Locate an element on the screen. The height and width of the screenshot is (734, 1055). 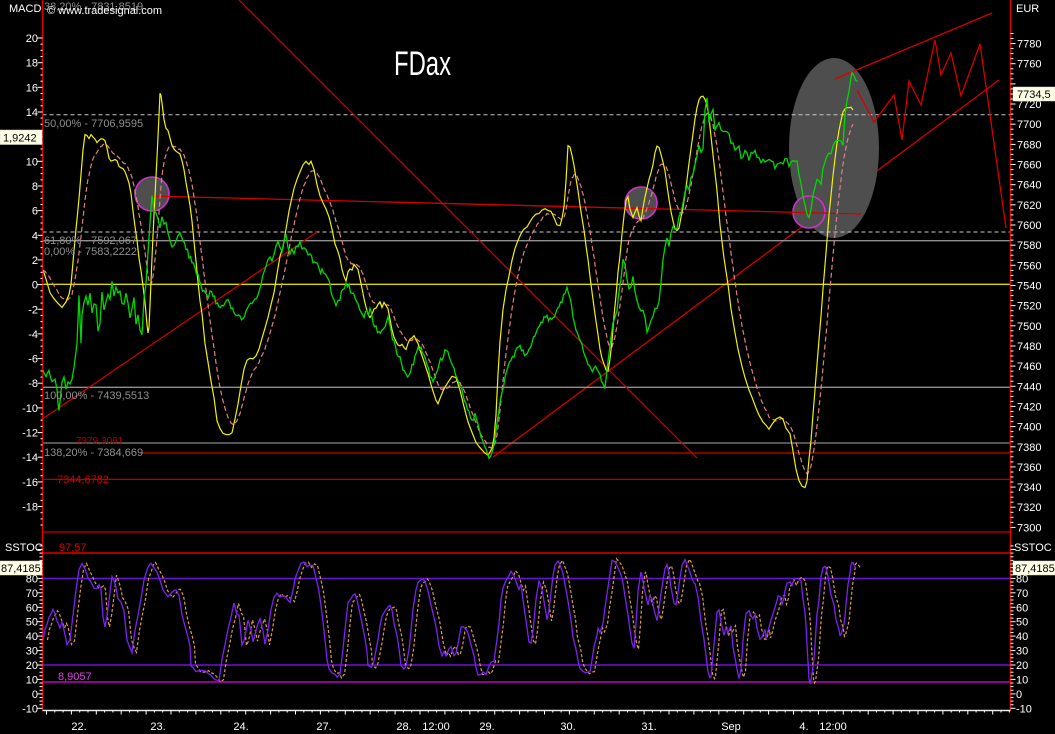
svg-text: 22. is located at coordinates (78, 727).